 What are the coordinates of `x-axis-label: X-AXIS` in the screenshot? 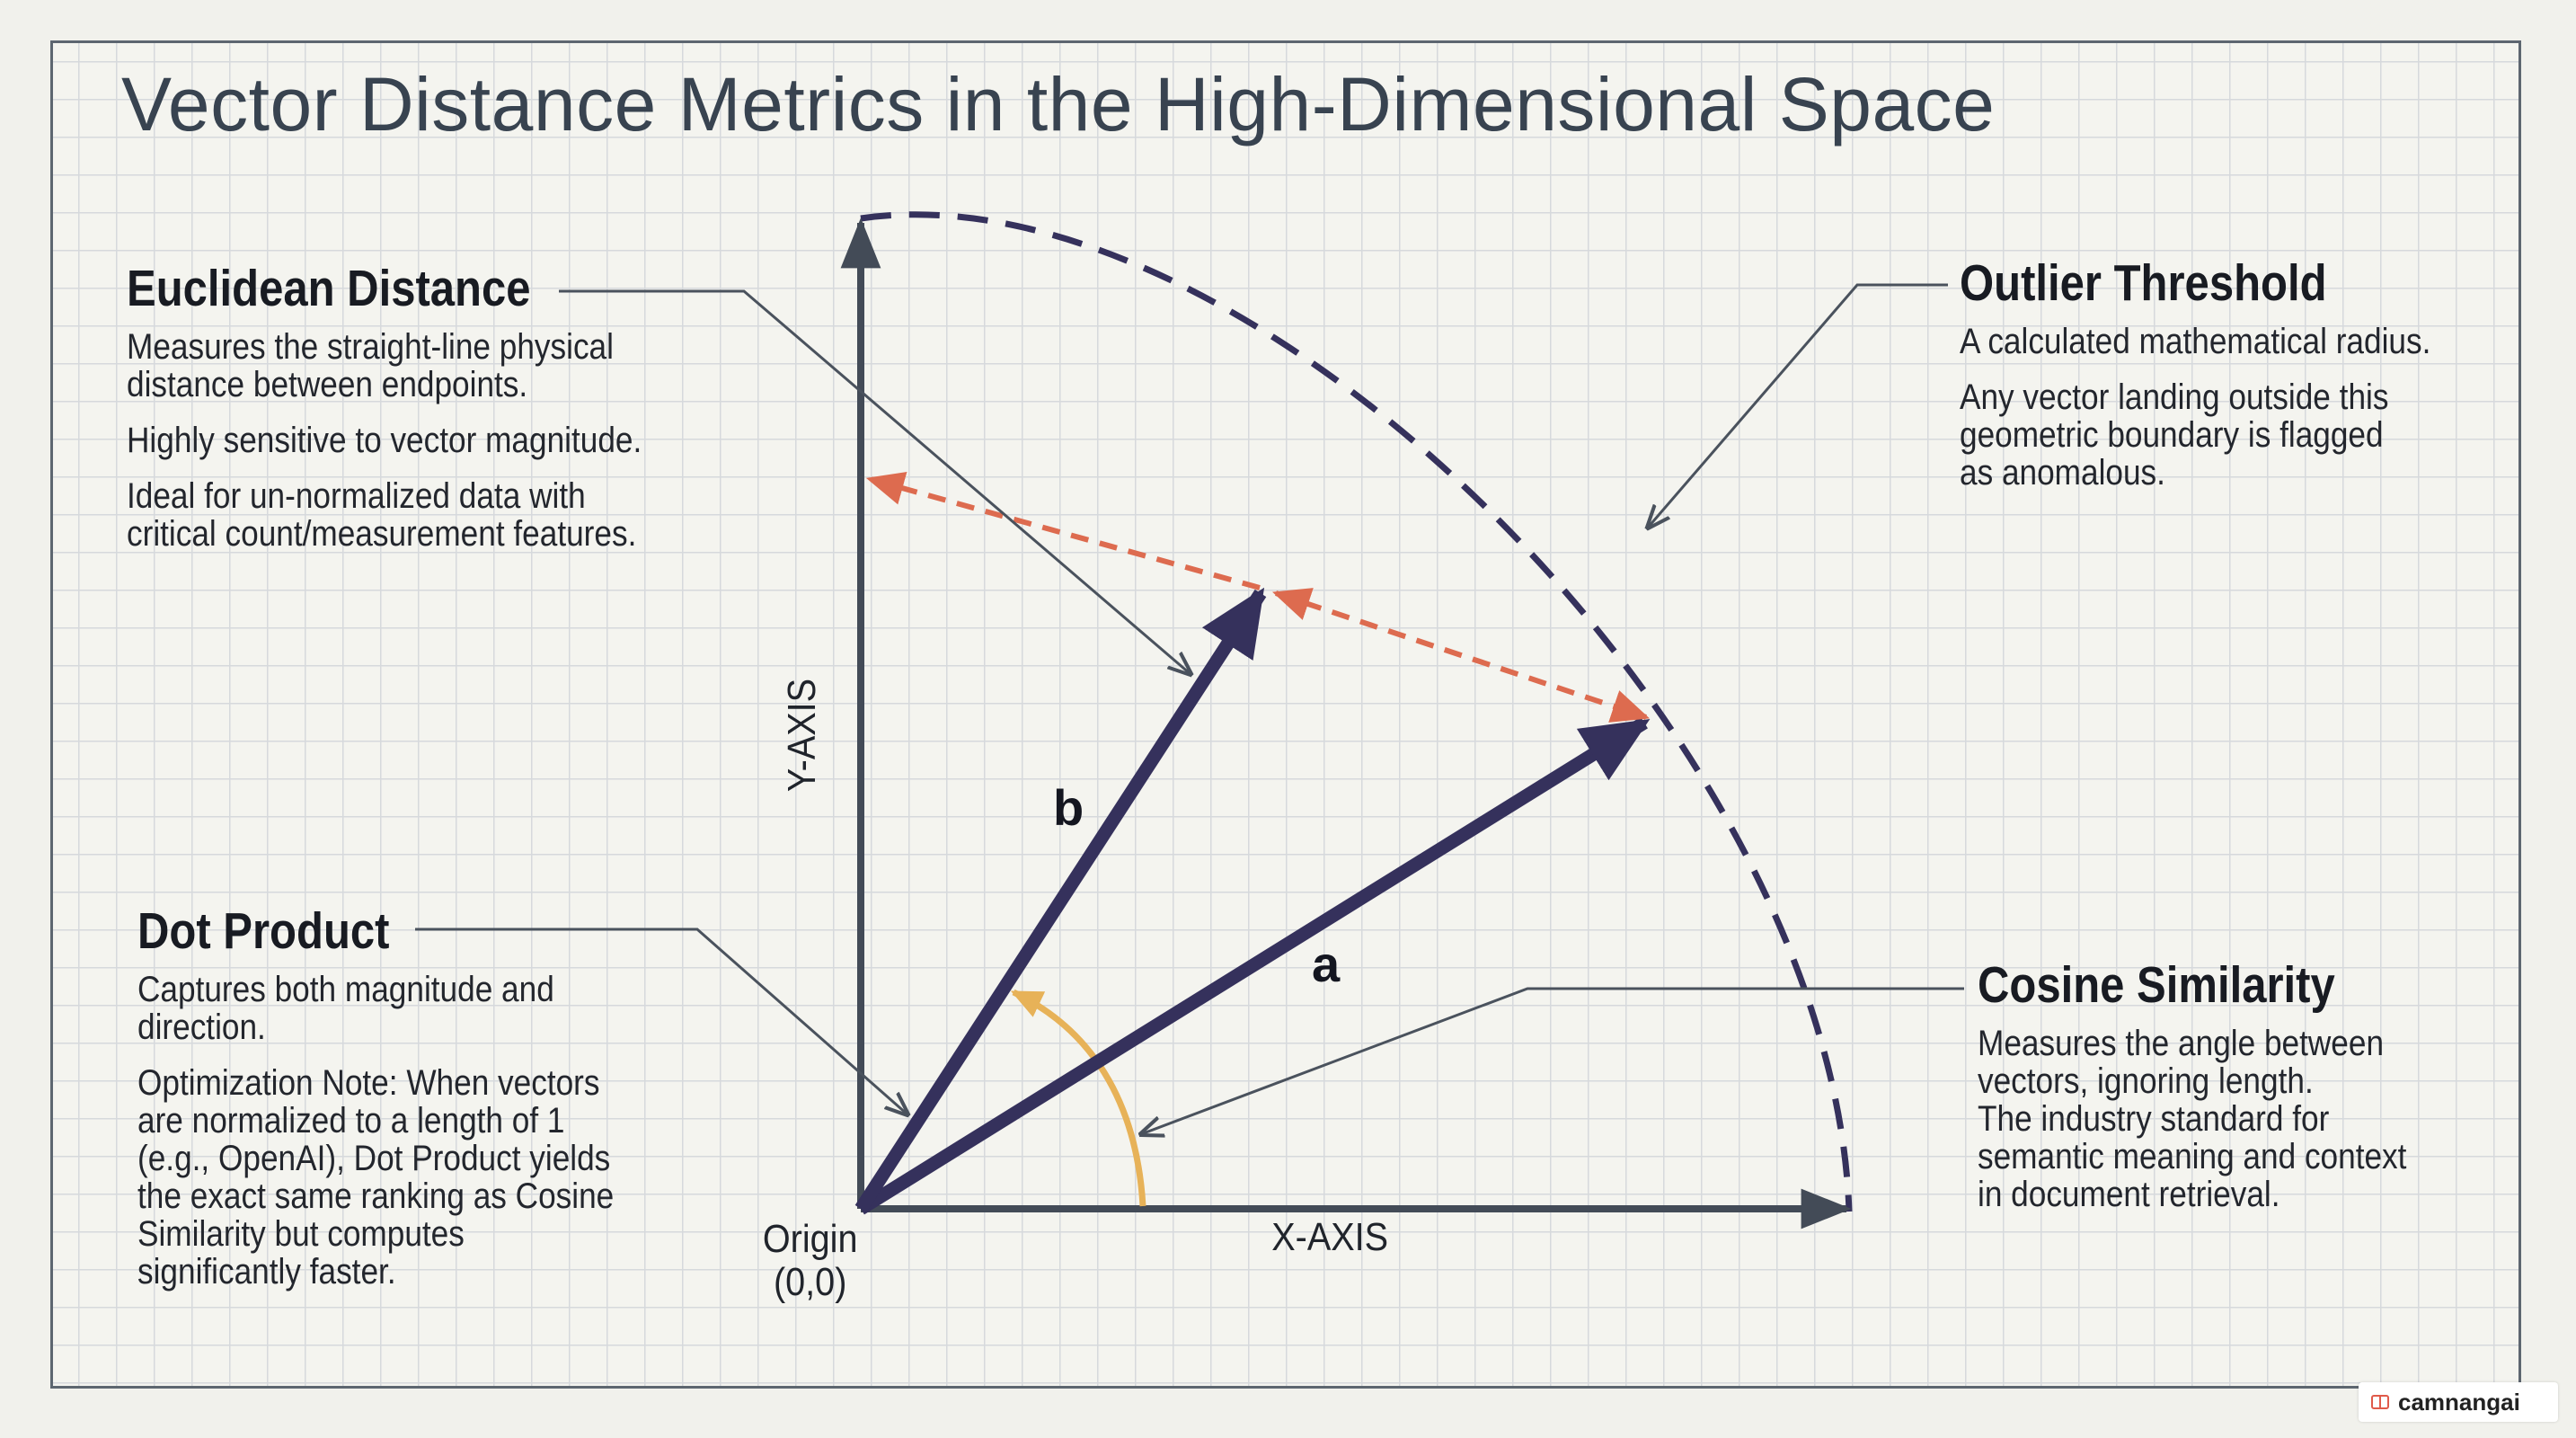 It's located at (1330, 1237).